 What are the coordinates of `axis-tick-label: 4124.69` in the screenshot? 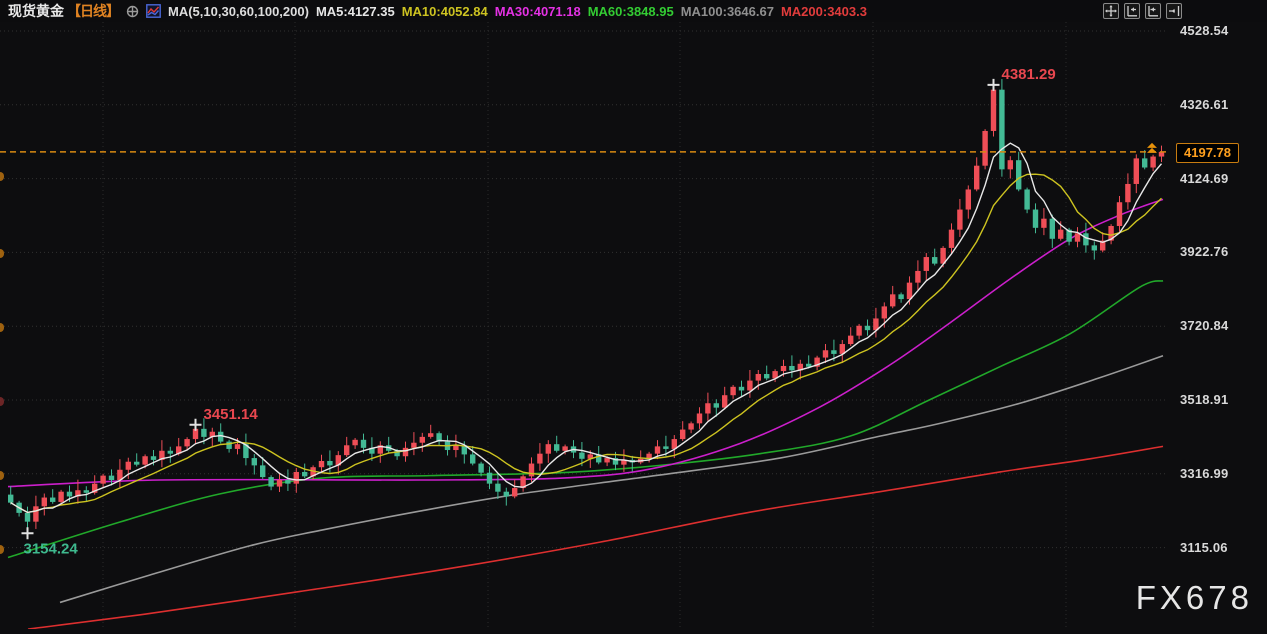 It's located at (1204, 178).